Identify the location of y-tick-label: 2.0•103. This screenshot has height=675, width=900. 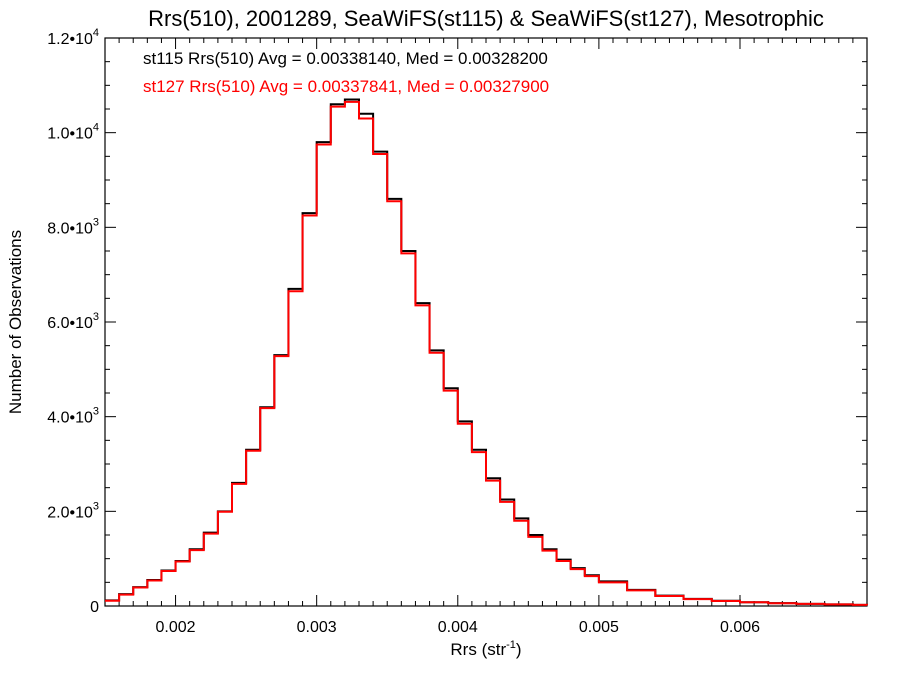
(73, 510).